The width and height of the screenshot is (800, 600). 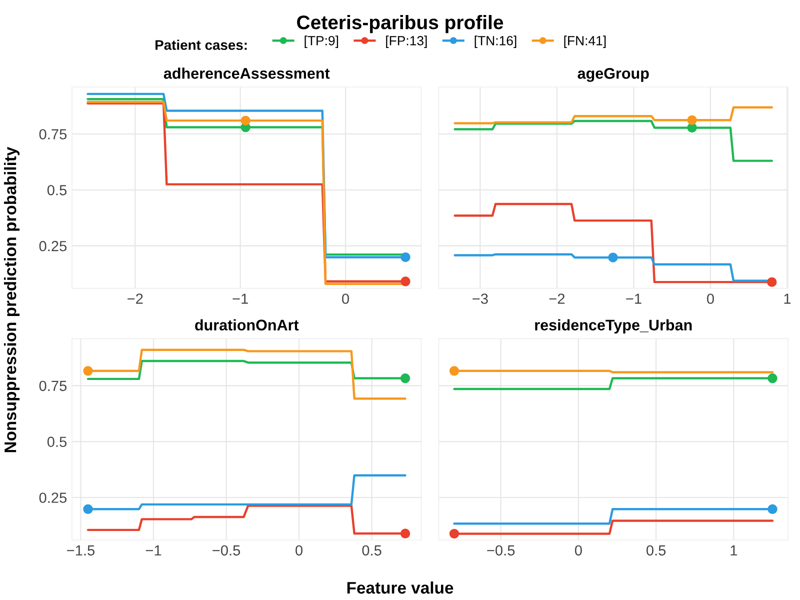 What do you see at coordinates (480, 299) in the screenshot?
I see `x-tick-label: −3` at bounding box center [480, 299].